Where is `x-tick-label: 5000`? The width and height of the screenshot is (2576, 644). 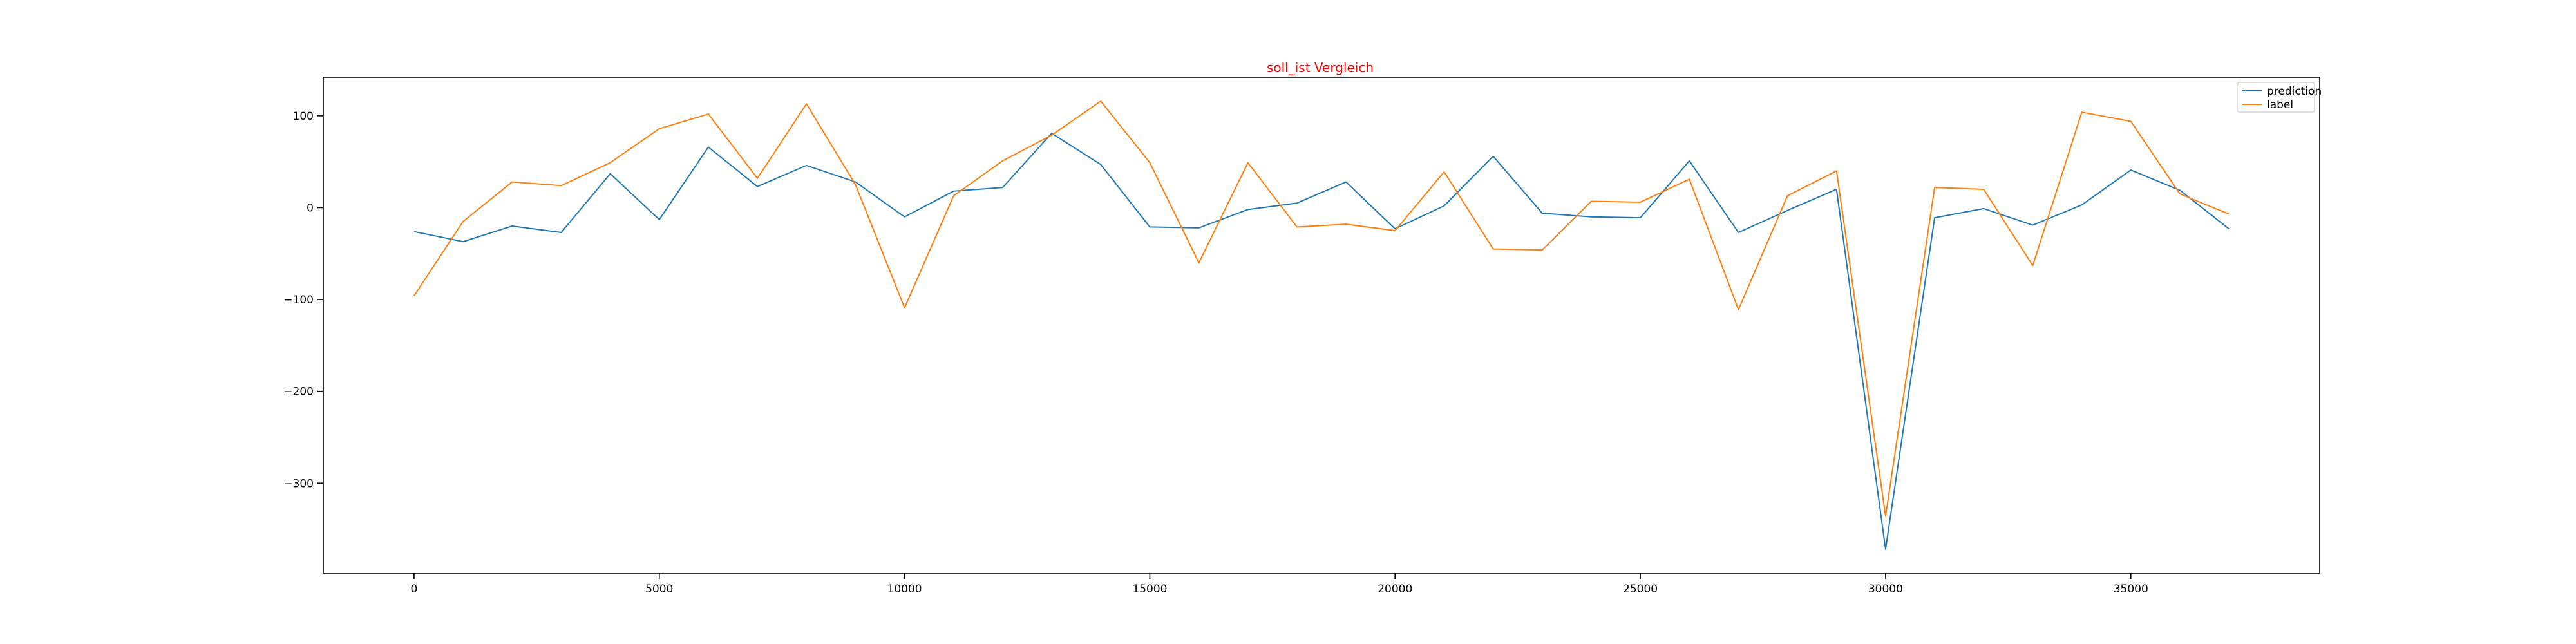 x-tick-label: 5000 is located at coordinates (659, 589).